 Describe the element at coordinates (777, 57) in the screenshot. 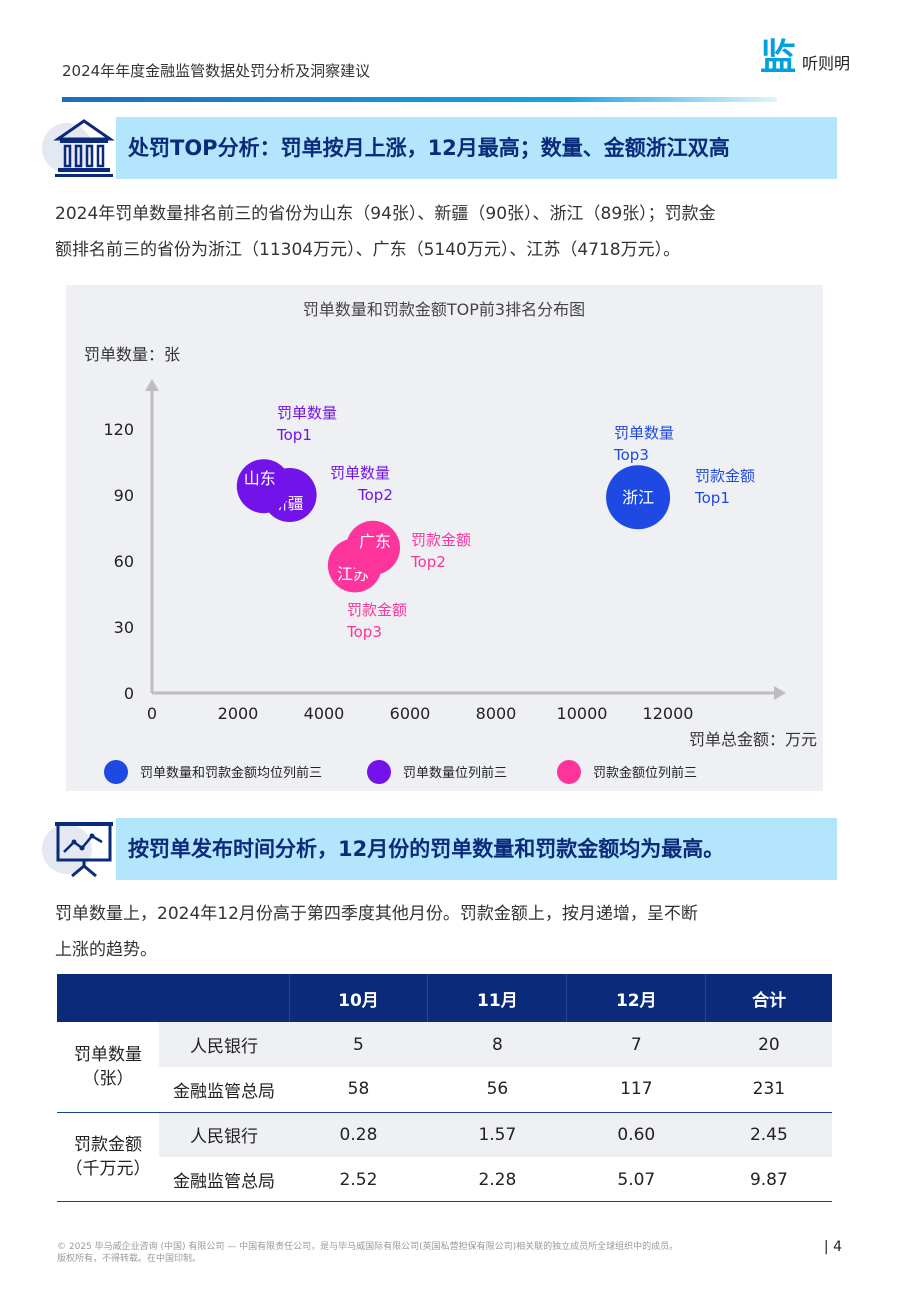

I see `logo-mark: 监` at that location.